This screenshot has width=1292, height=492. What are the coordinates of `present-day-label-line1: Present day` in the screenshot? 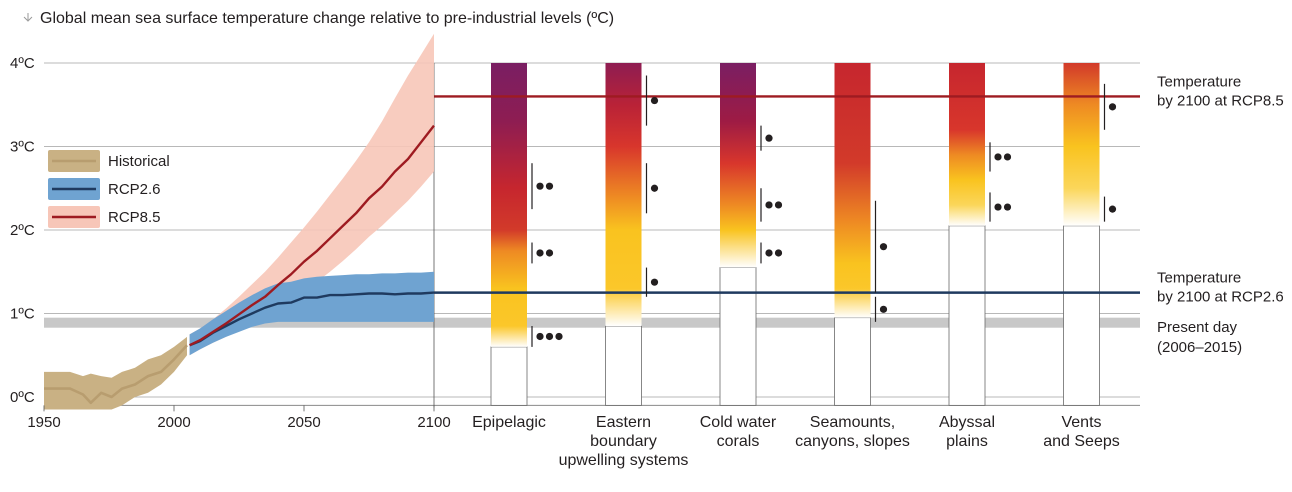 It's located at (1197, 327).